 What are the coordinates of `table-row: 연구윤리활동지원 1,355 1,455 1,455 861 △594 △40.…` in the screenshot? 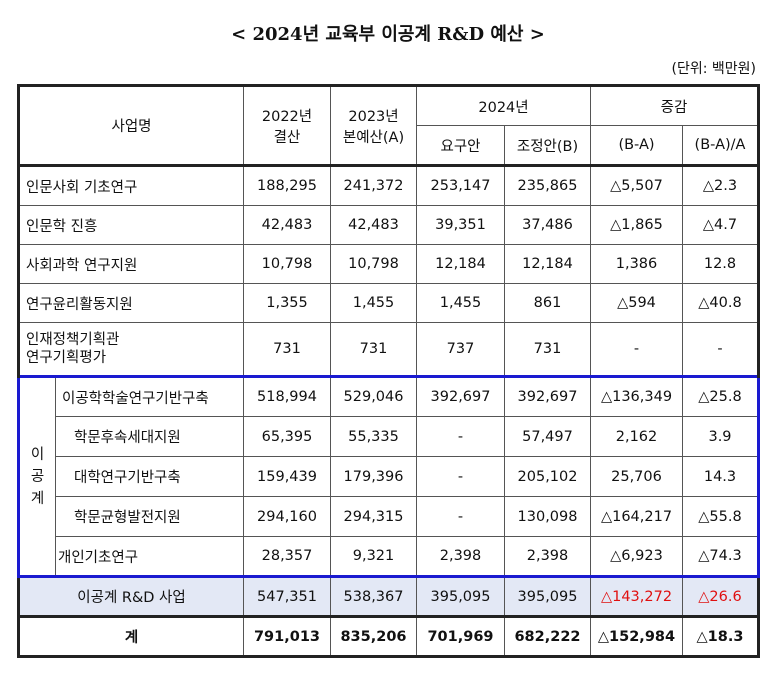 It's located at (388, 303).